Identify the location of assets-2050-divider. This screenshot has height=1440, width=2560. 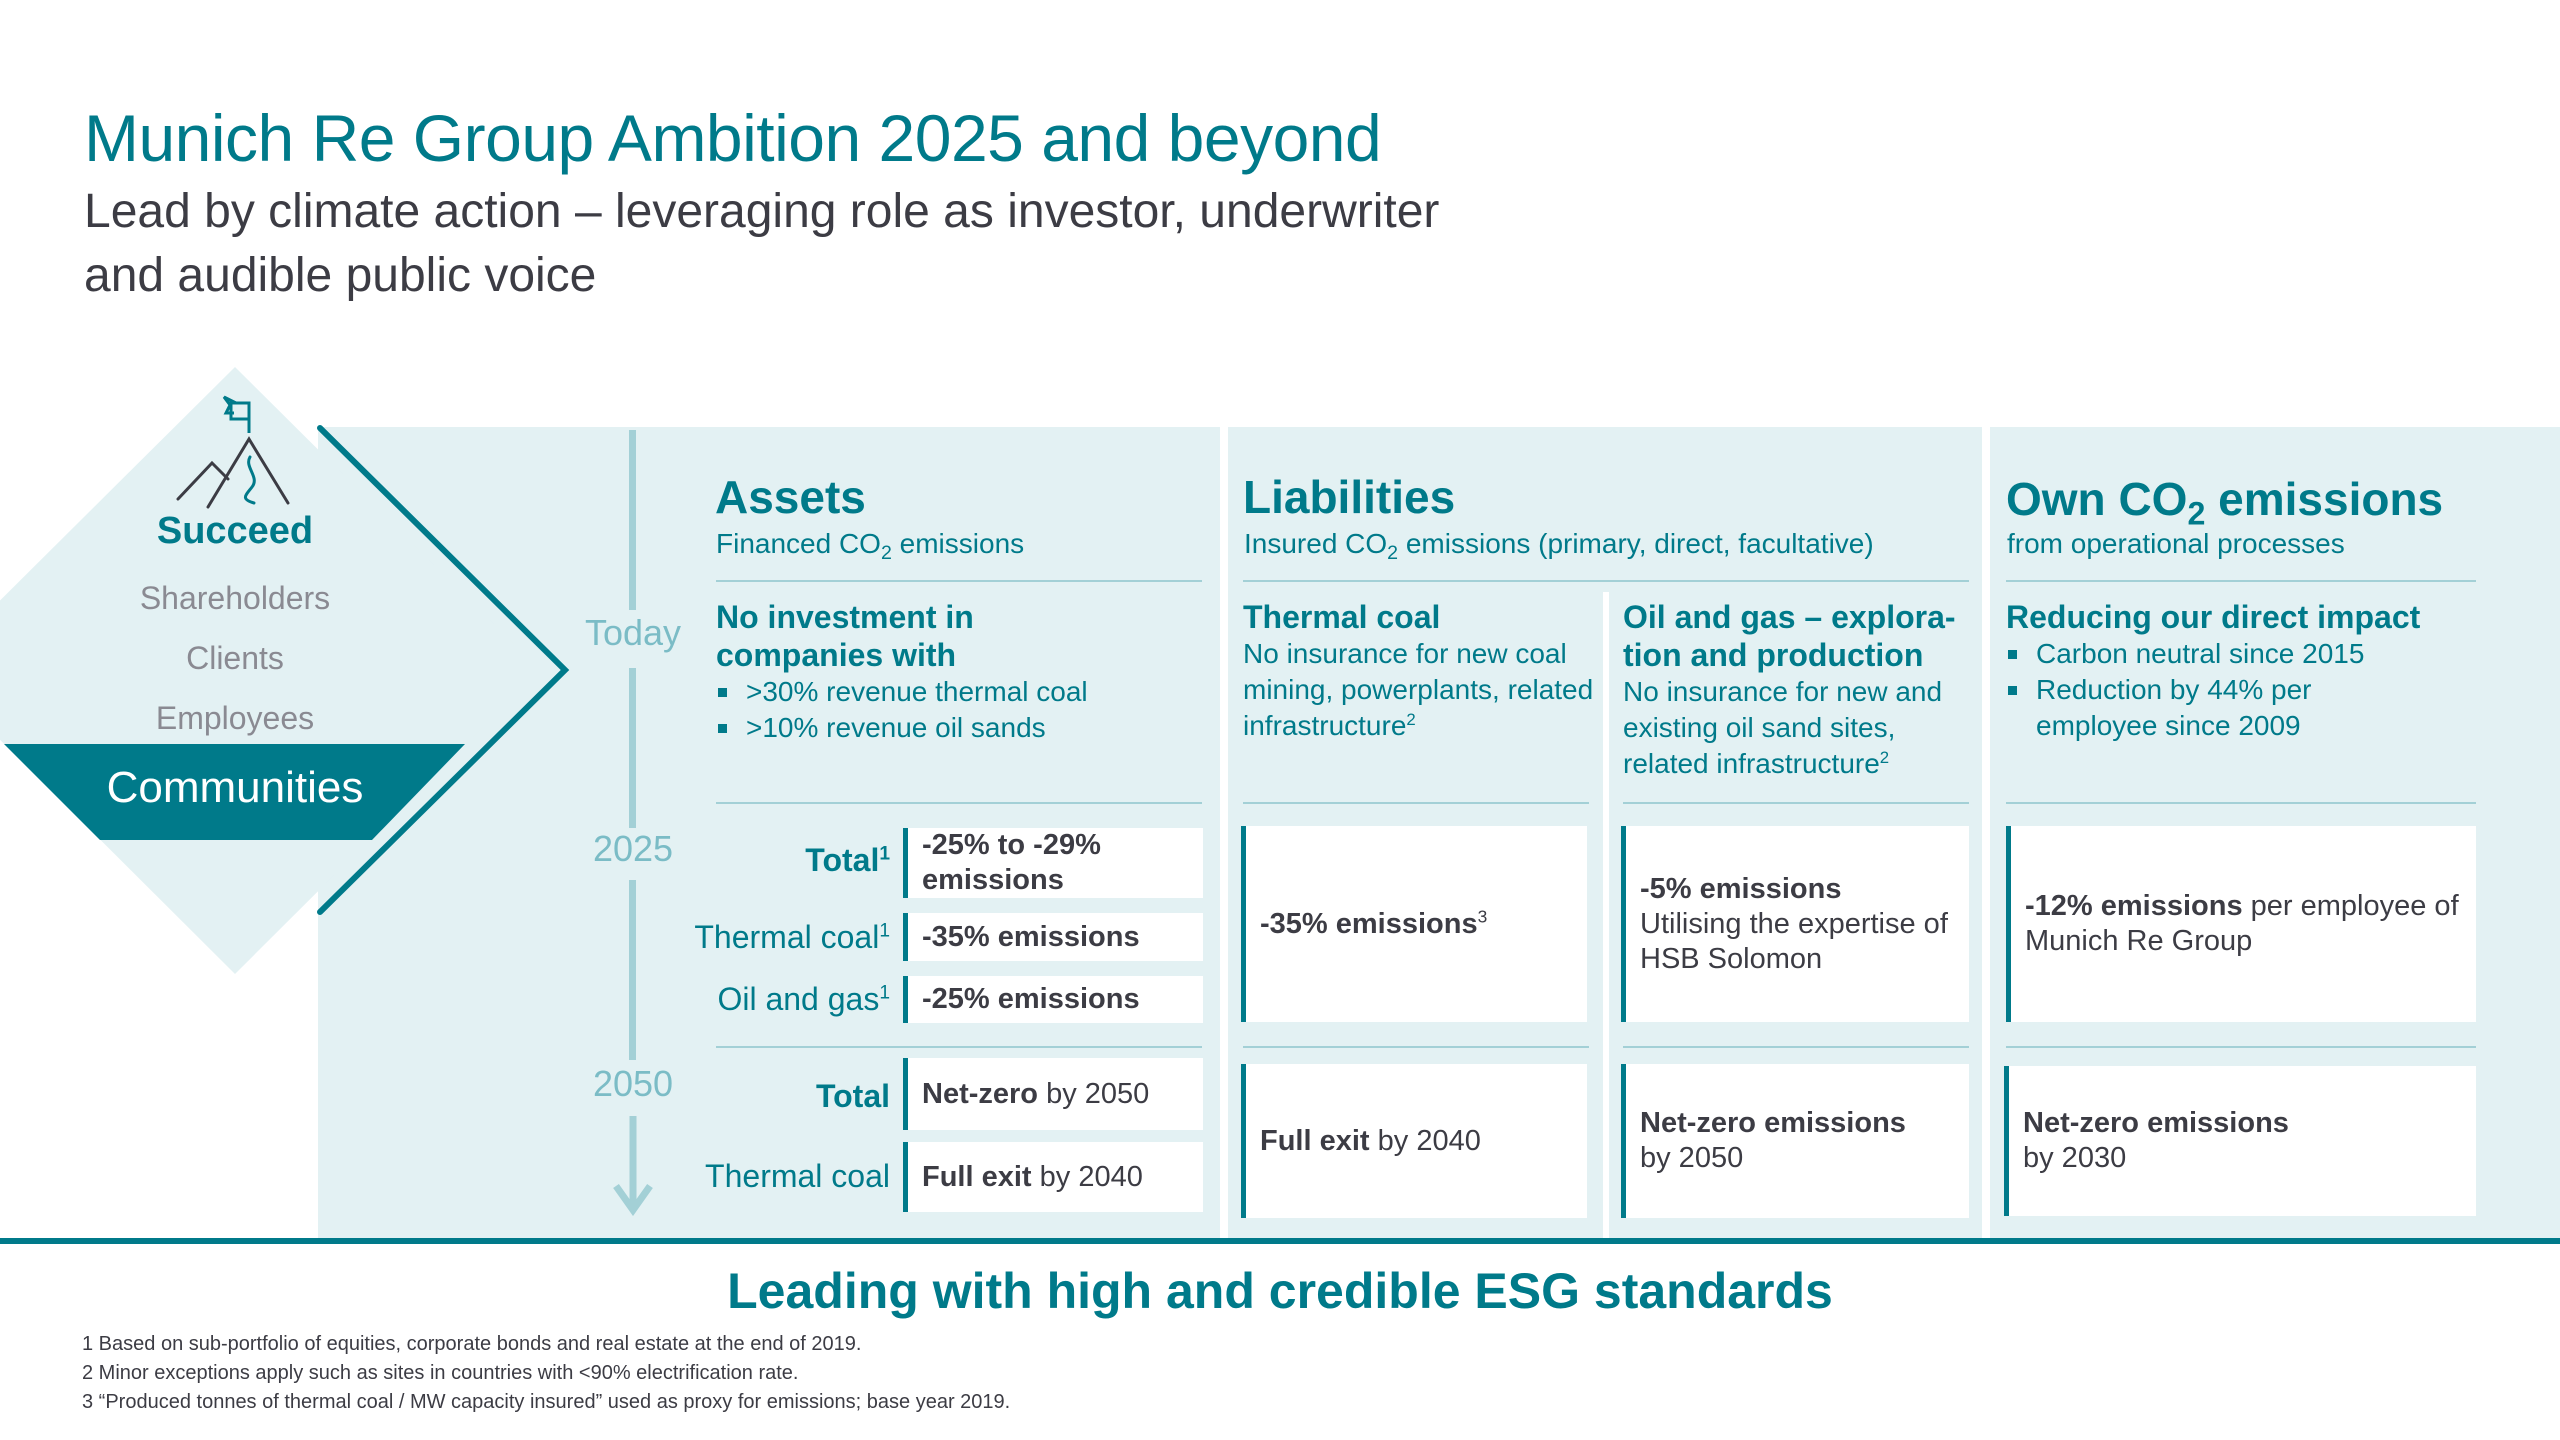
(959, 1047).